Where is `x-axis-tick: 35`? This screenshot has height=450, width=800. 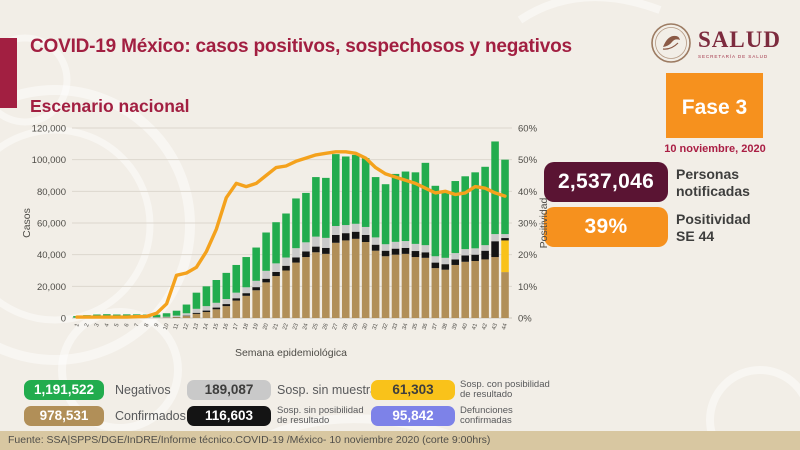 x-axis-tick: 35 is located at coordinates (416, 327).